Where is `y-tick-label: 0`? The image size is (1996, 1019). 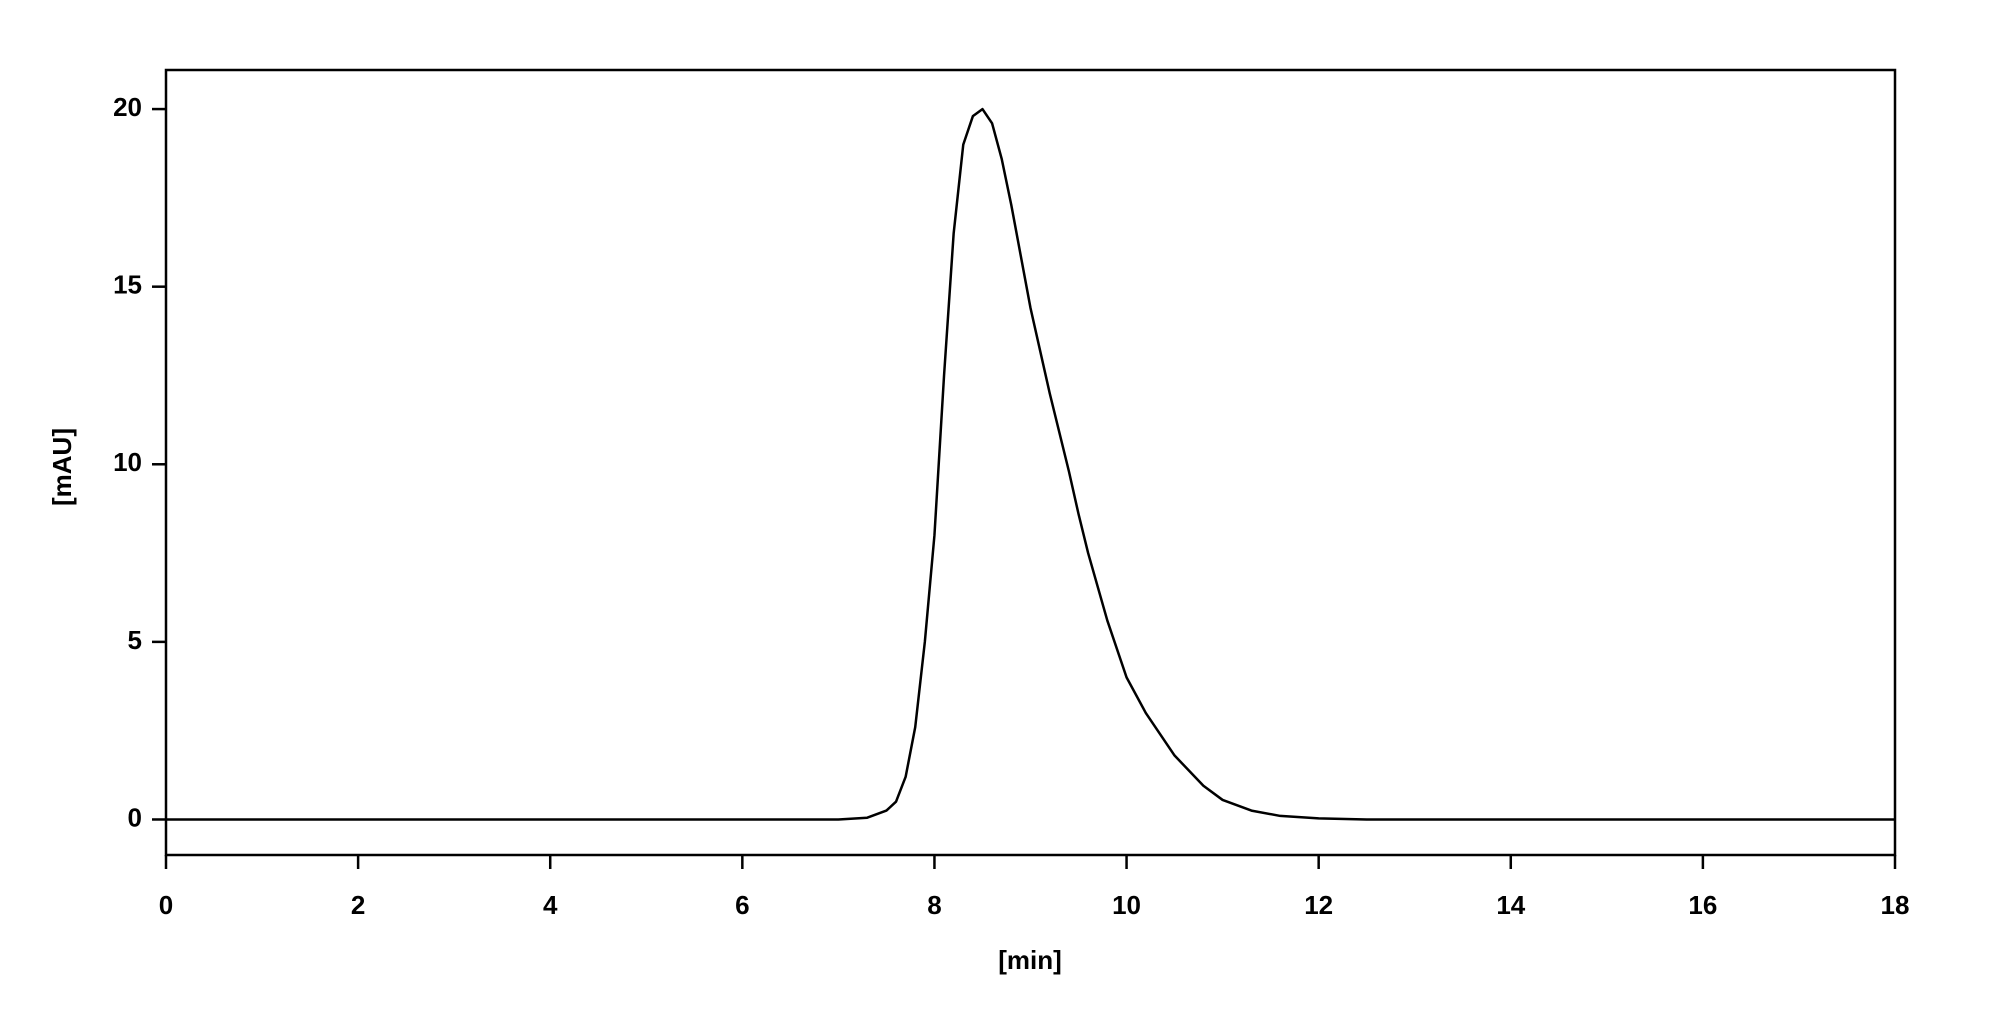 y-tick-label: 0 is located at coordinates (135, 817).